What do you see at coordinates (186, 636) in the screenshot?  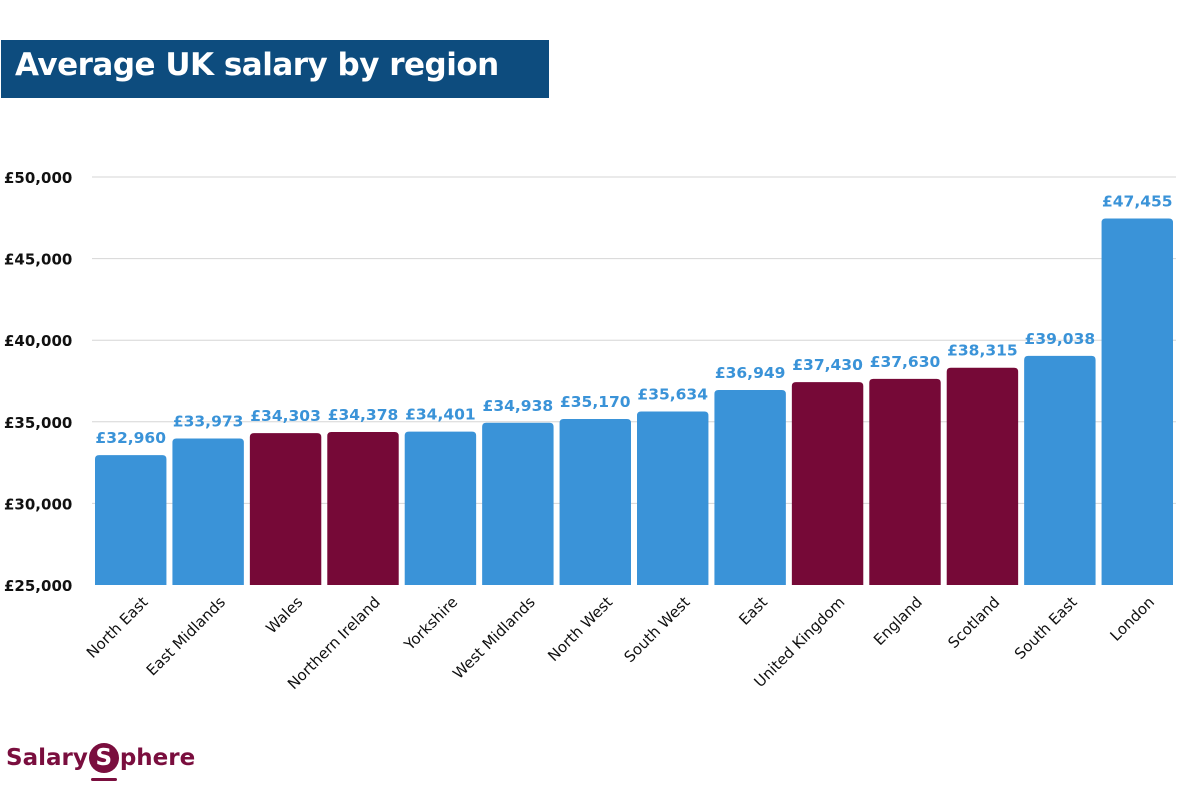 I see `x-tick-label: East Midlands` at bounding box center [186, 636].